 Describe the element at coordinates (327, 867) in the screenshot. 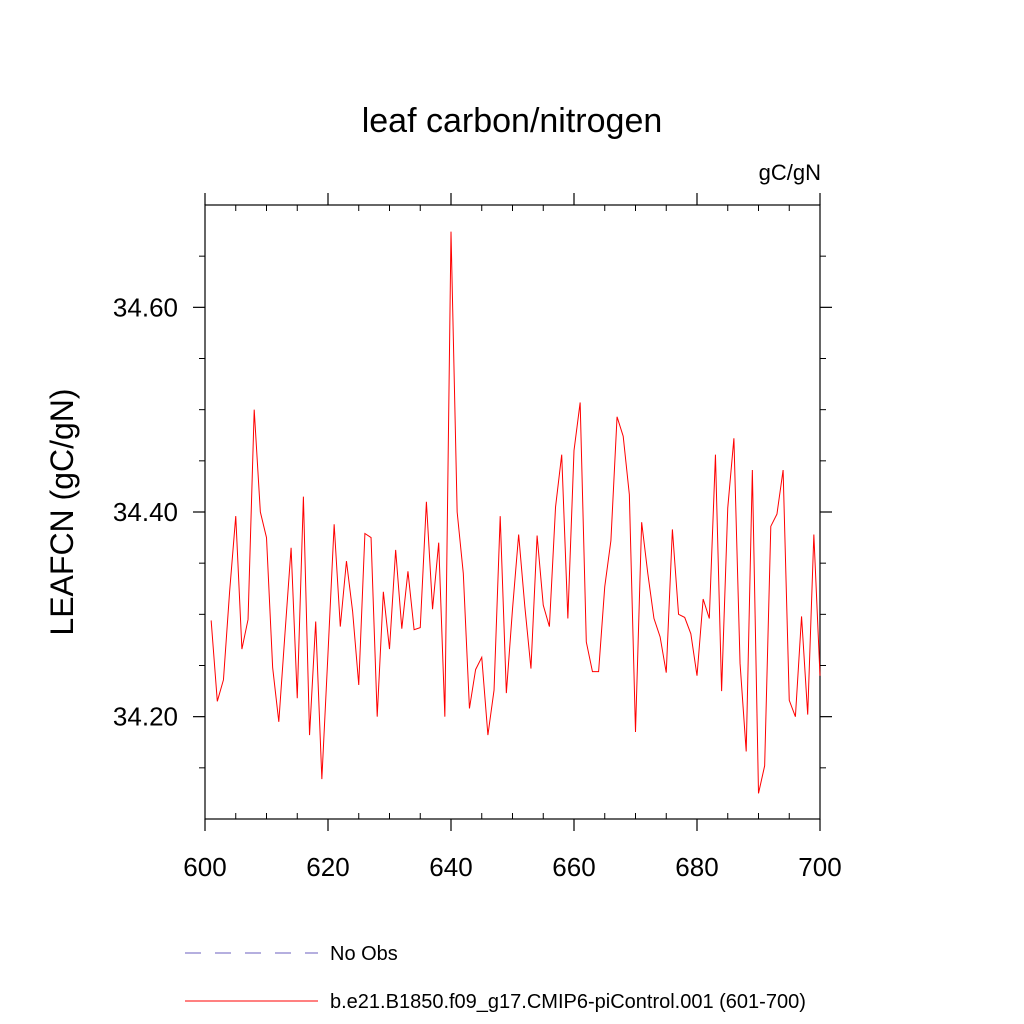

I see `x-tick-label: 620` at that location.